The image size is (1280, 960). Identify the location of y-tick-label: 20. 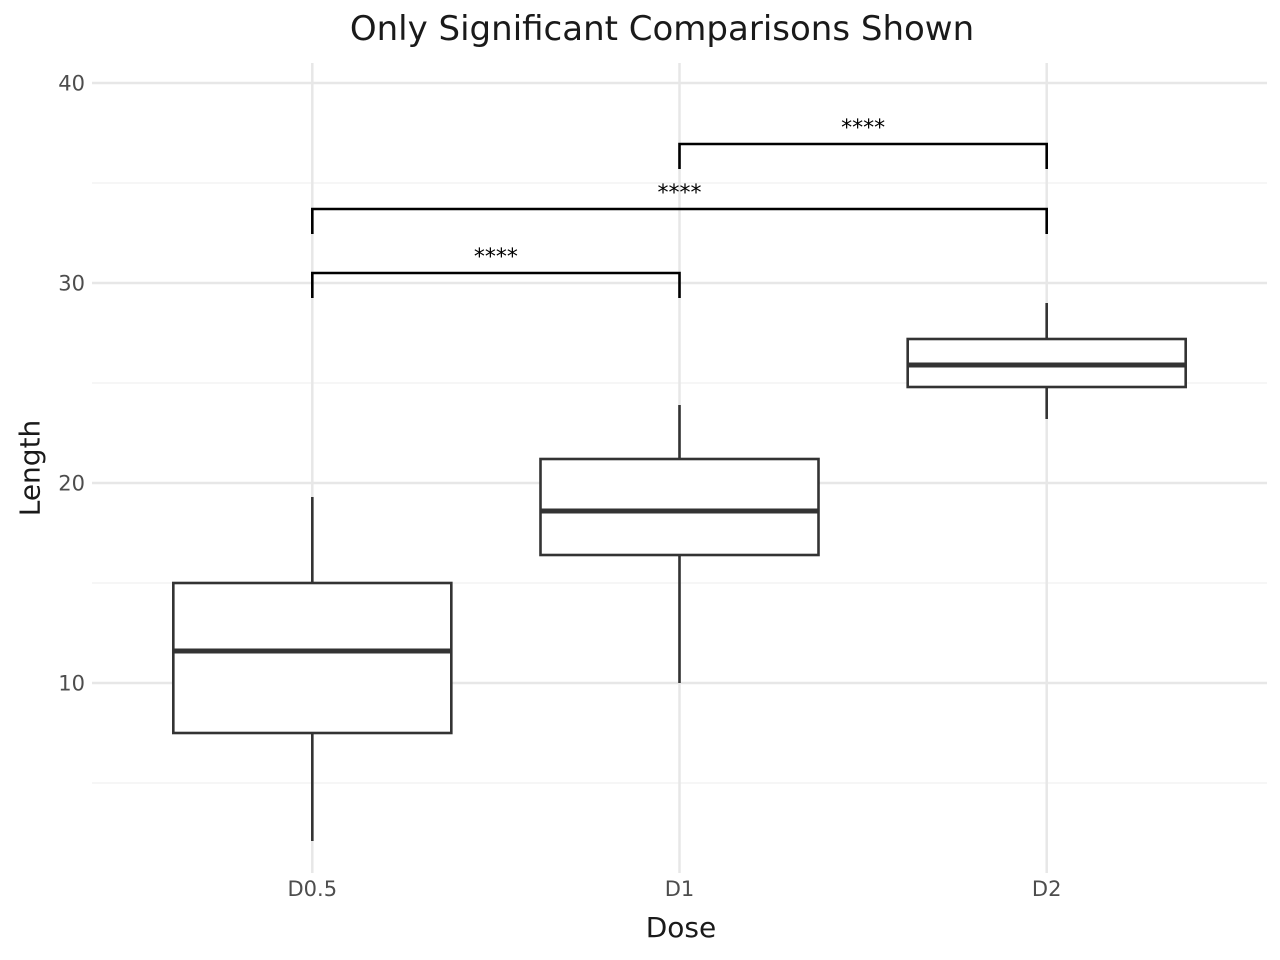
(71, 484).